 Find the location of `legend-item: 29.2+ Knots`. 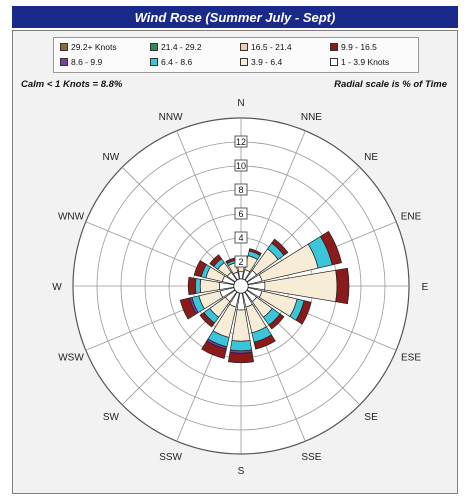

legend-item: 29.2+ Knots is located at coordinates (88, 47).